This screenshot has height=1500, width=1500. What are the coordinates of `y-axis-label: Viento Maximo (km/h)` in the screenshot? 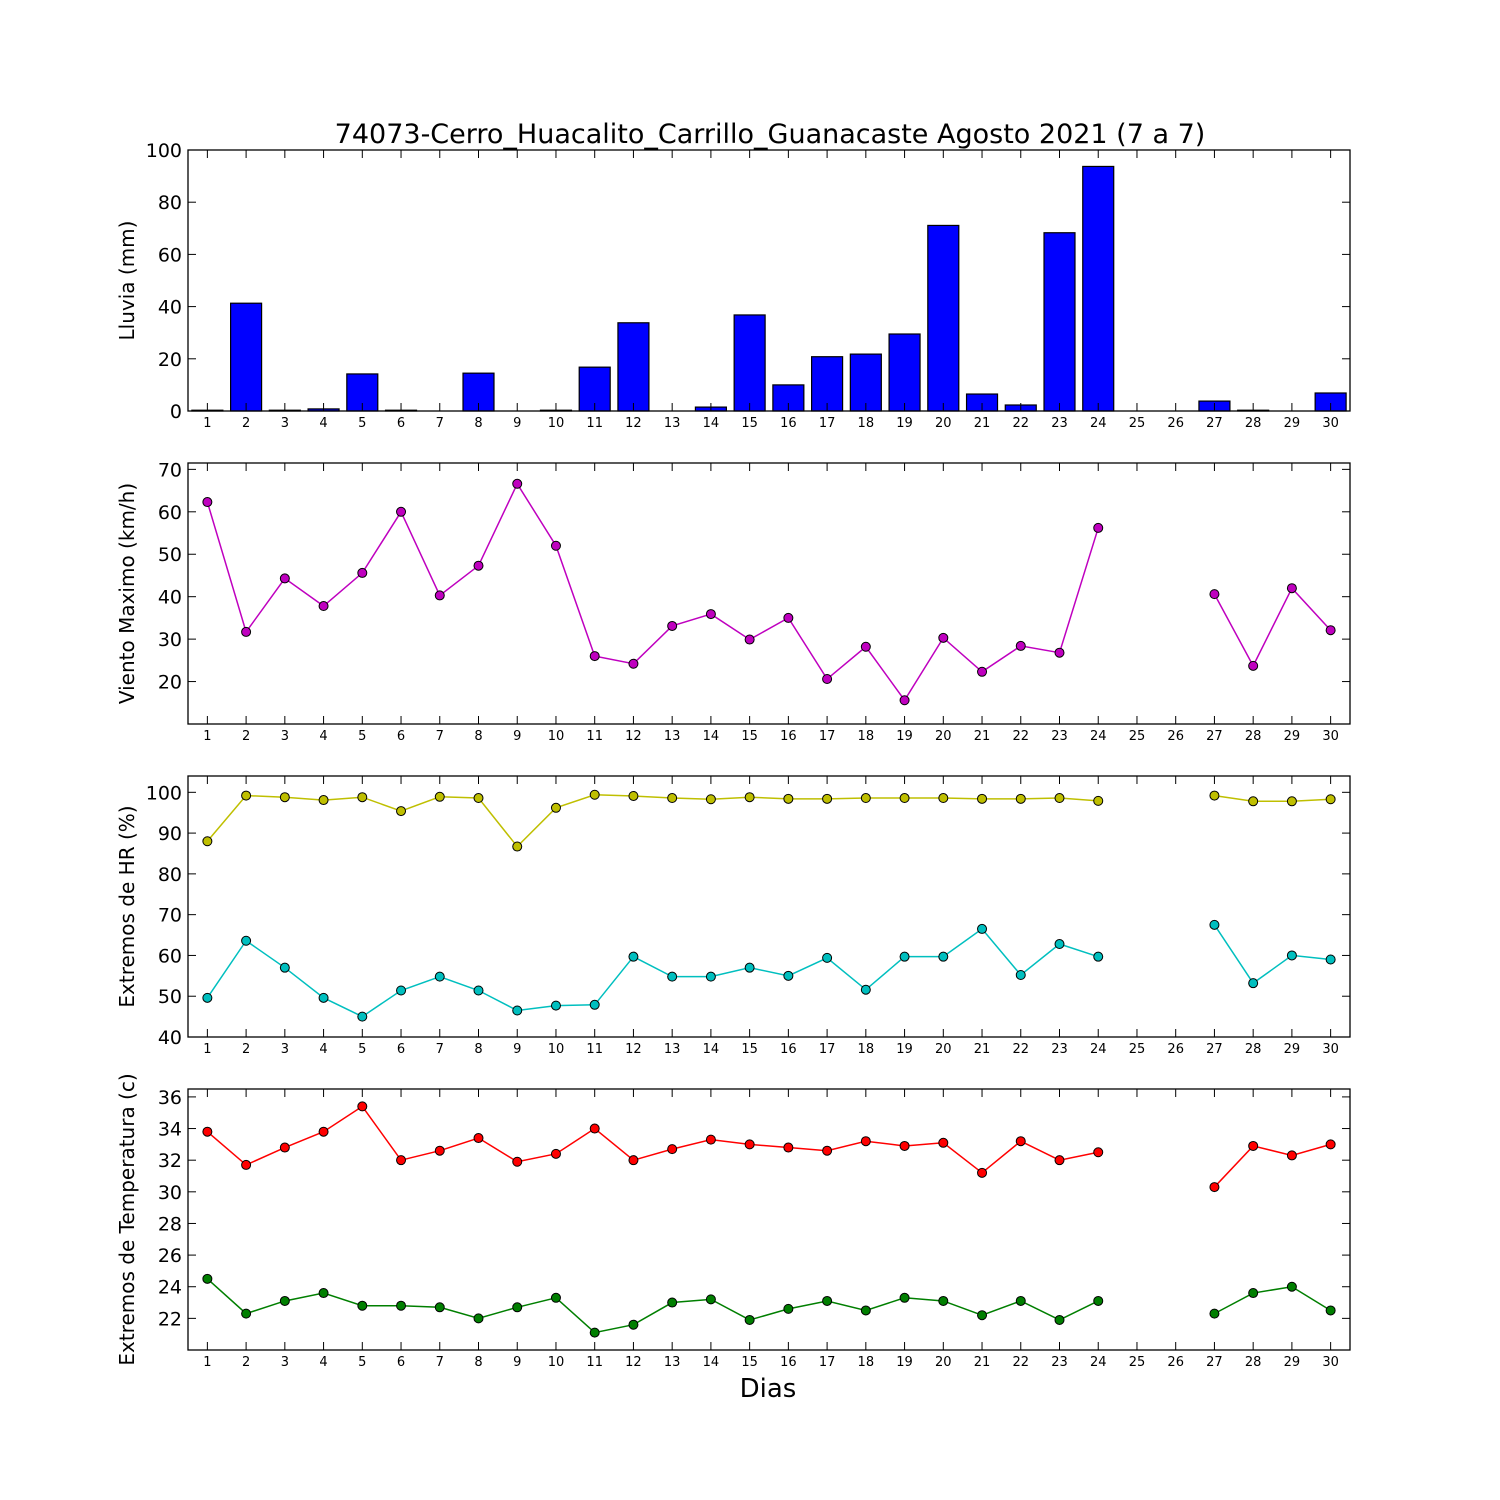 It's located at (127, 593).